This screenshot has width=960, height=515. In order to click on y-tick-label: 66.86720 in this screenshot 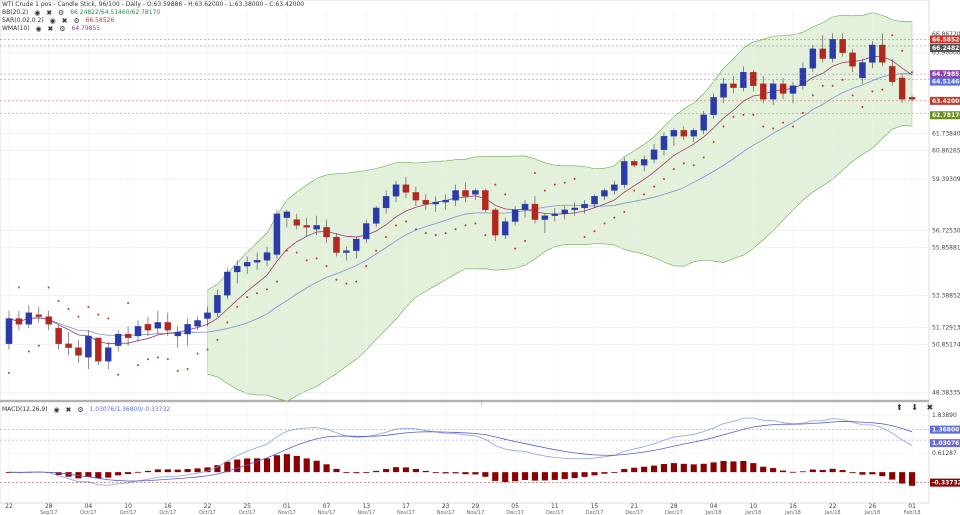, I will do `click(946, 34)`.